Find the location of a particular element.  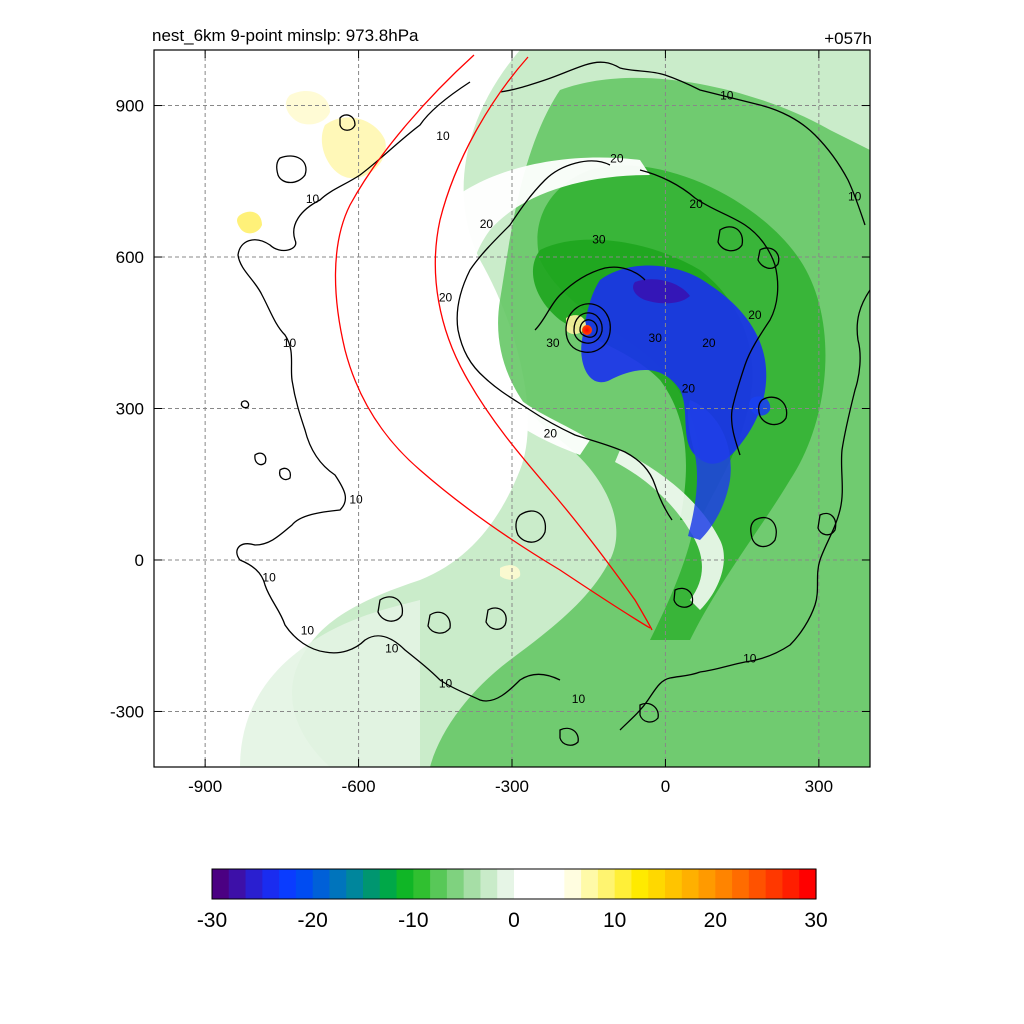

contour-label-16: 20 is located at coordinates (755, 315).